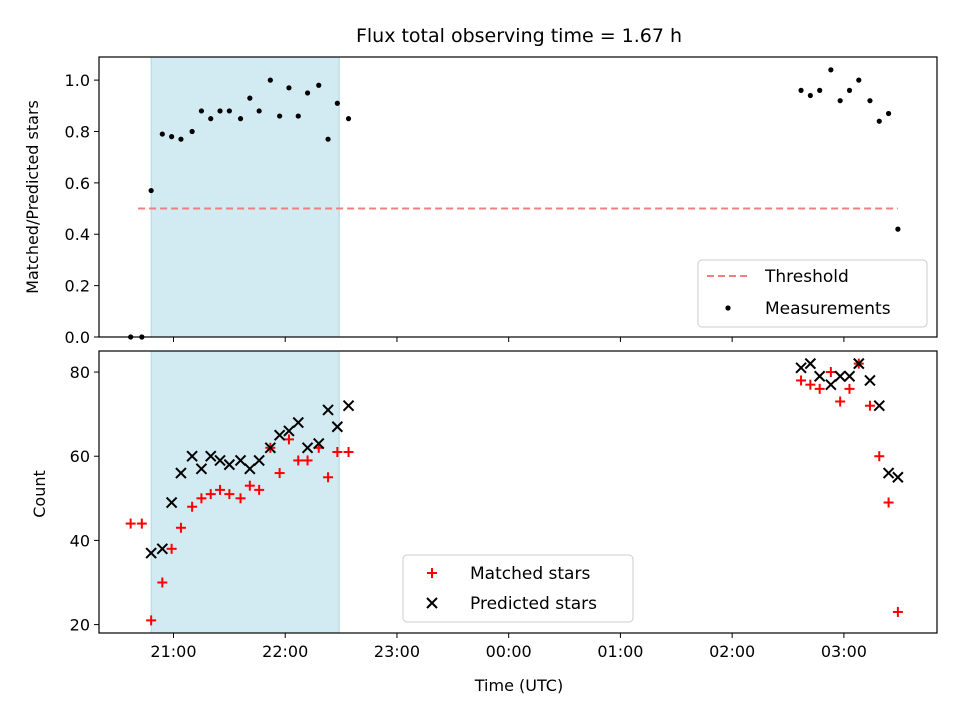  I want to click on legend-matched-label: Matched stars, so click(530, 574).